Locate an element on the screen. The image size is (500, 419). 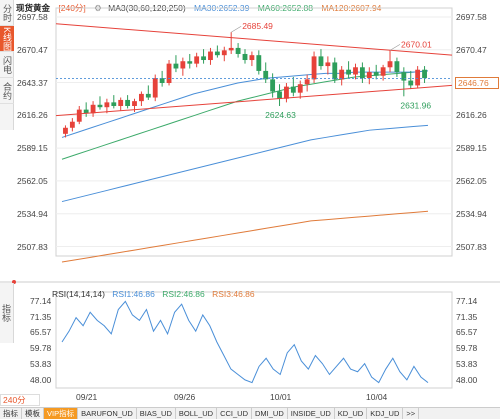
ma30-line is located at coordinates (245, 104).